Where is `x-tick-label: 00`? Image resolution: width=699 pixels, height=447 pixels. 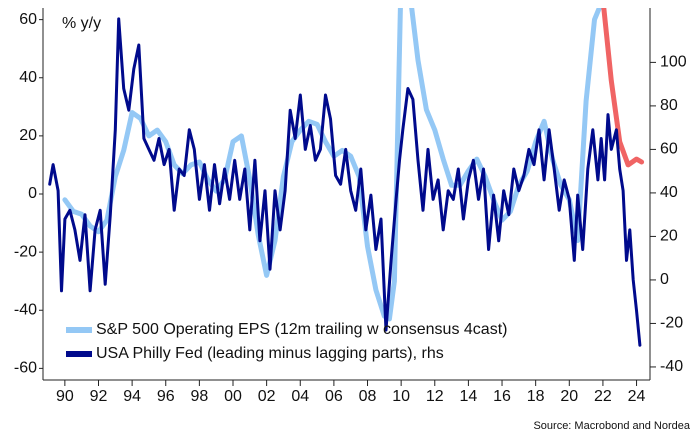
x-tick-label: 00 is located at coordinates (233, 396).